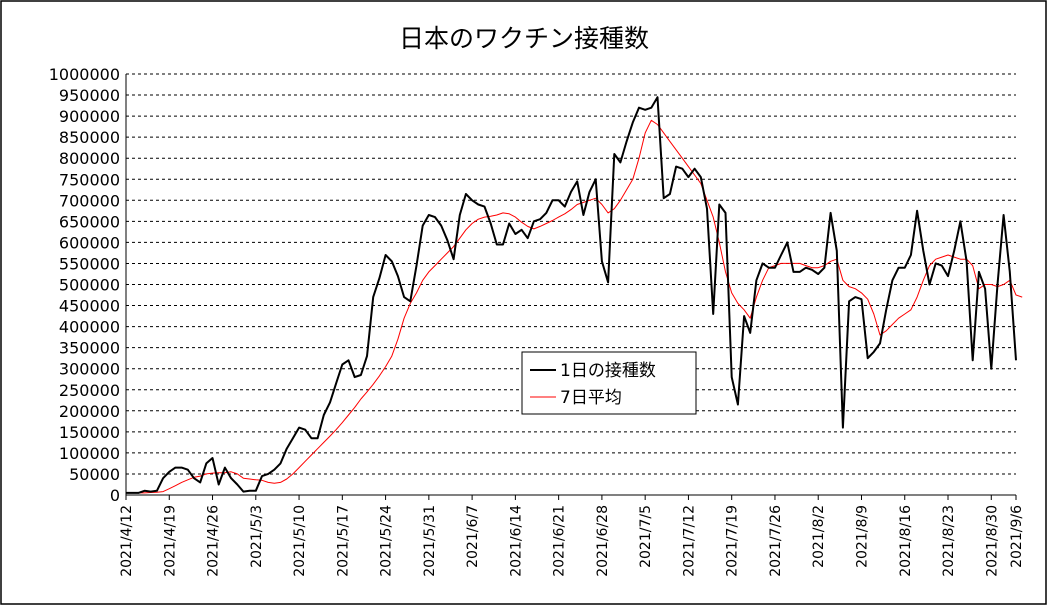  I want to click on x-tick-label: 2021/8/9, so click(862, 536).